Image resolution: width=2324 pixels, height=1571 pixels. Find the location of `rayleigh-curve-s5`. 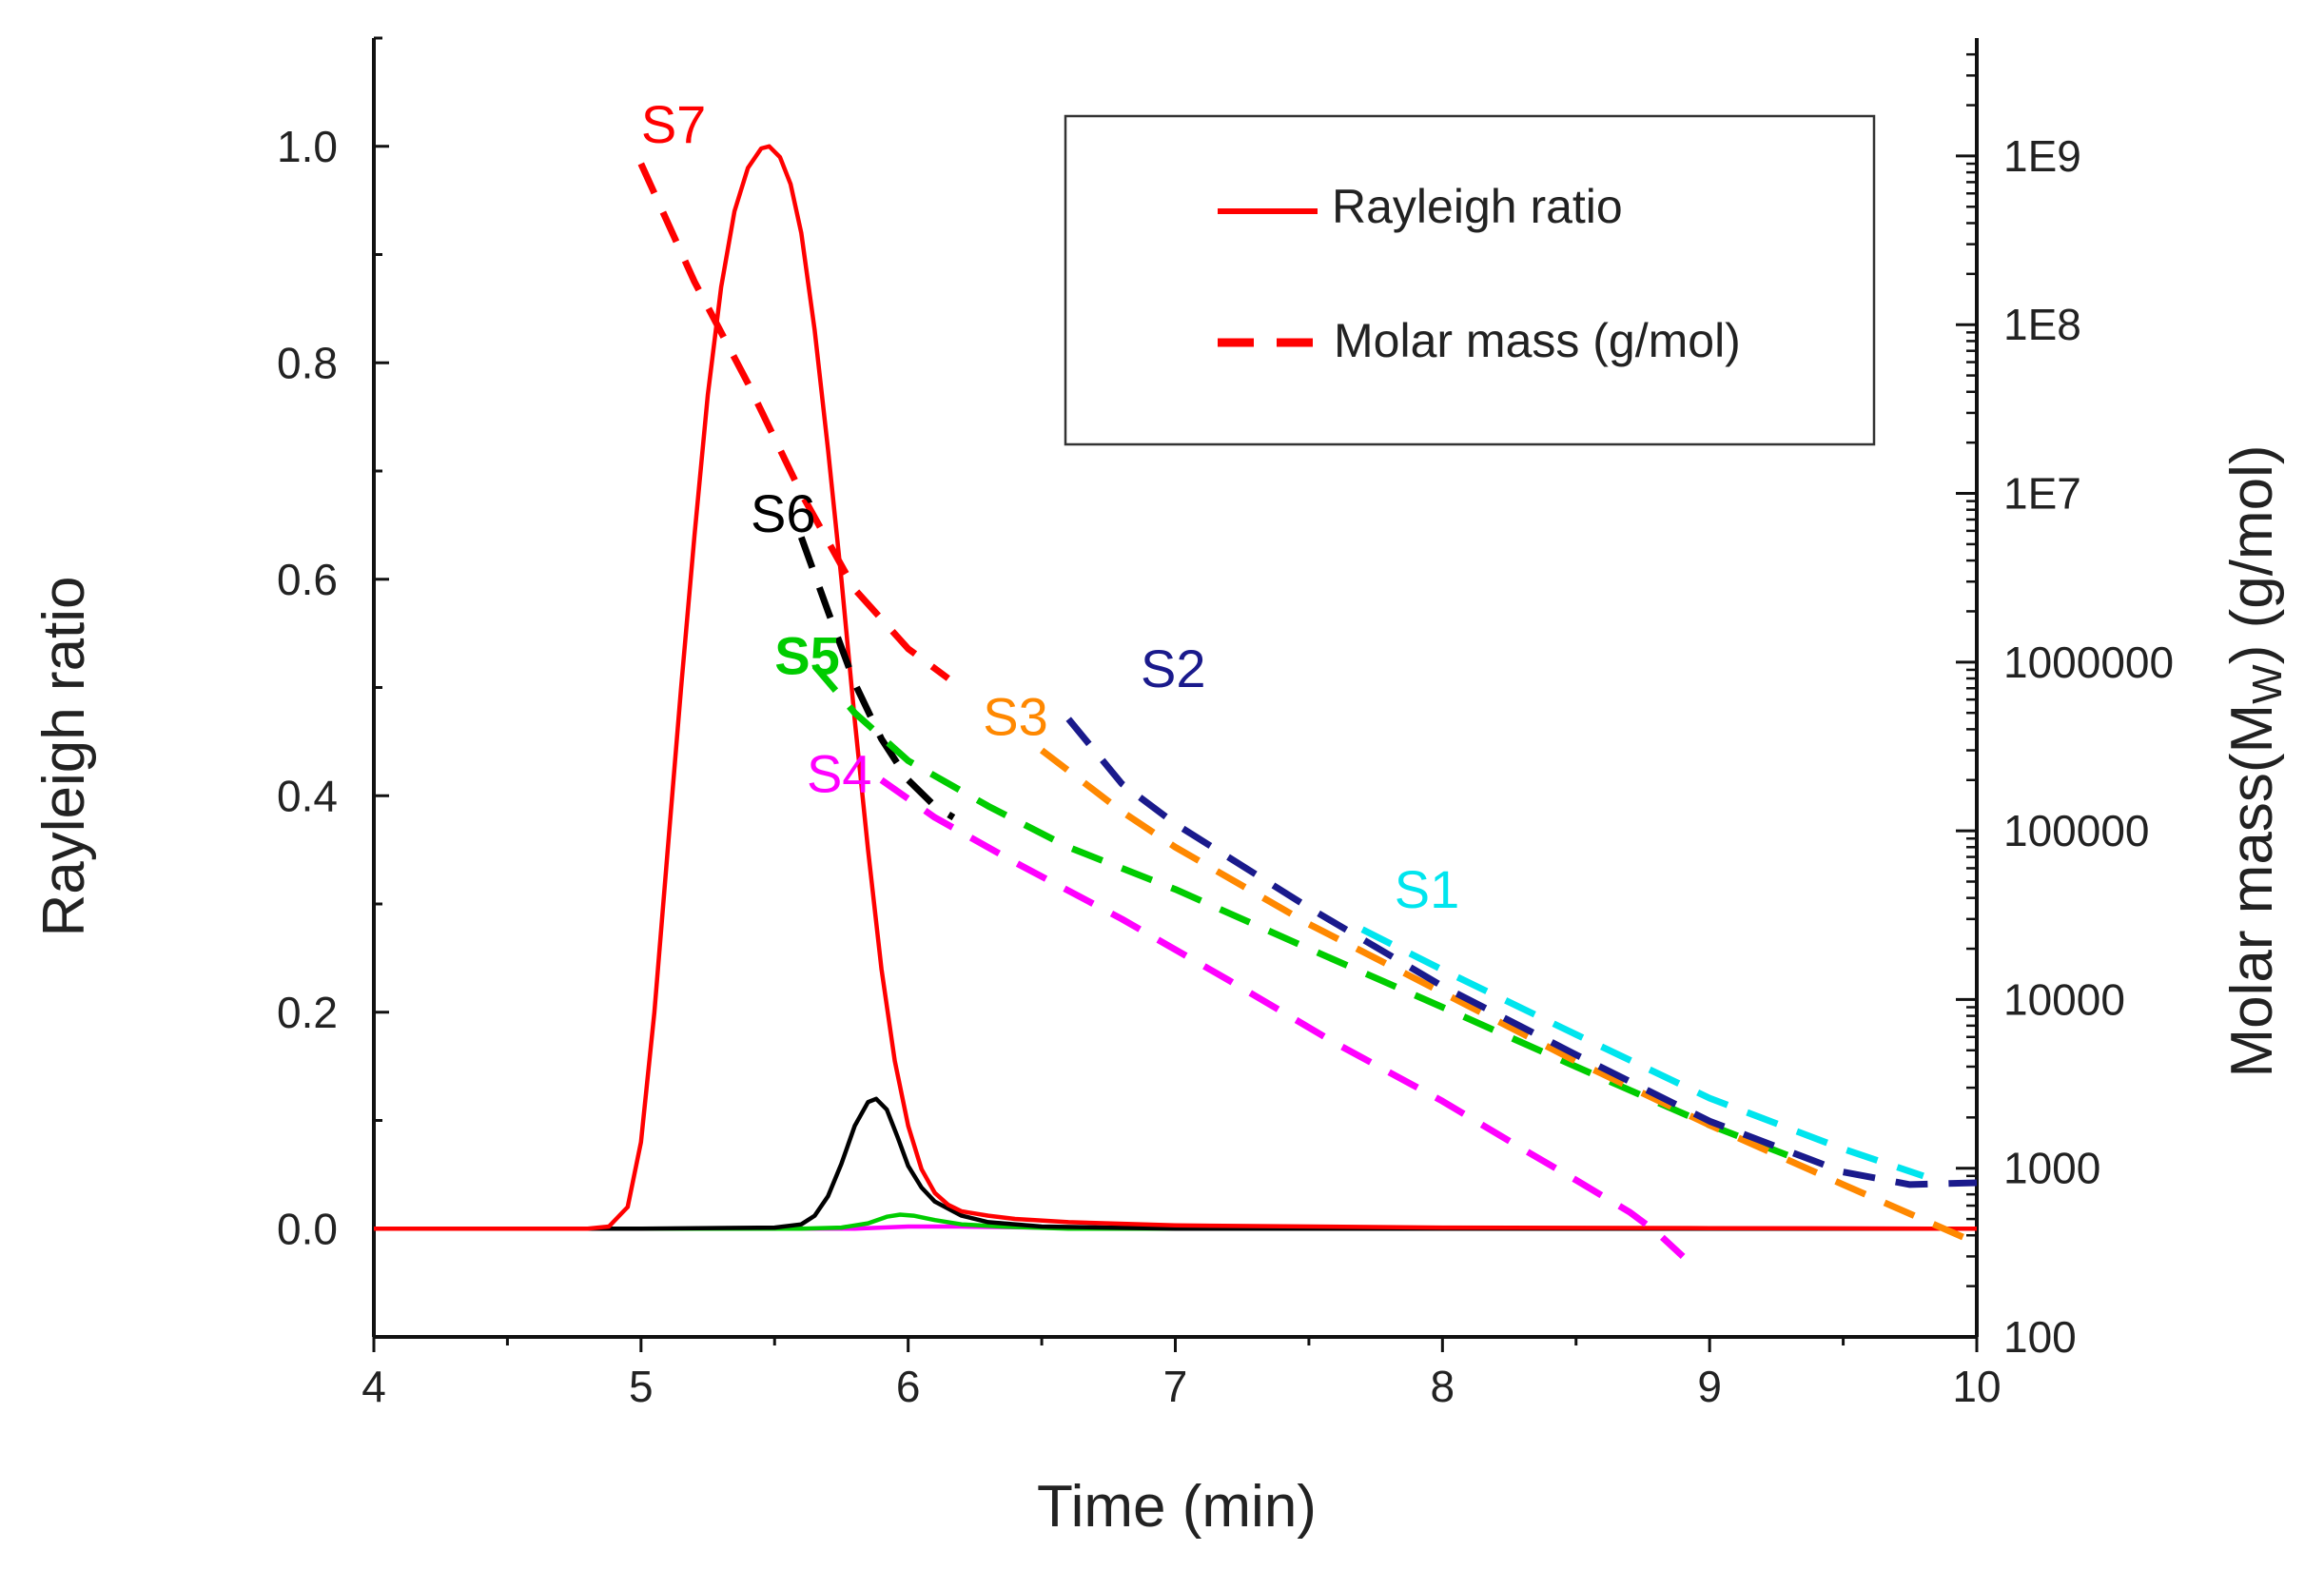

rayleigh-curve-s5 is located at coordinates (1175, 1221).